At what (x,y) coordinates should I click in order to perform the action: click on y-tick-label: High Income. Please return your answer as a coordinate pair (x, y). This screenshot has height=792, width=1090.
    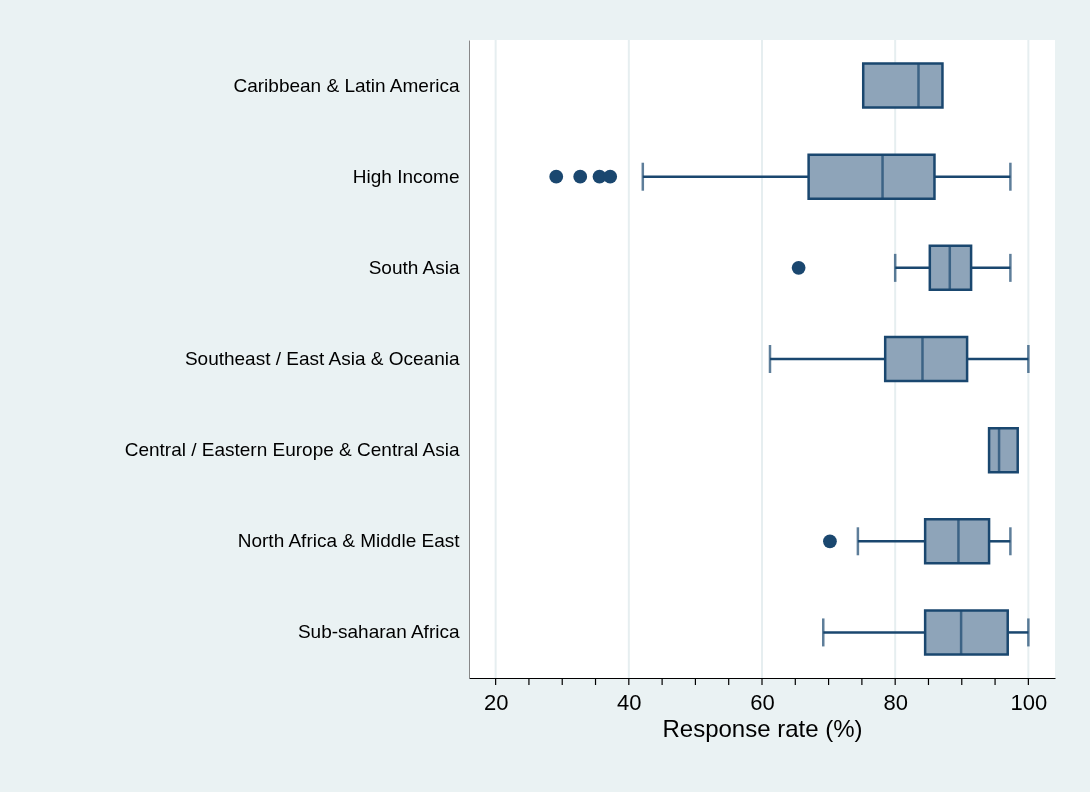
    Looking at the image, I should click on (406, 176).